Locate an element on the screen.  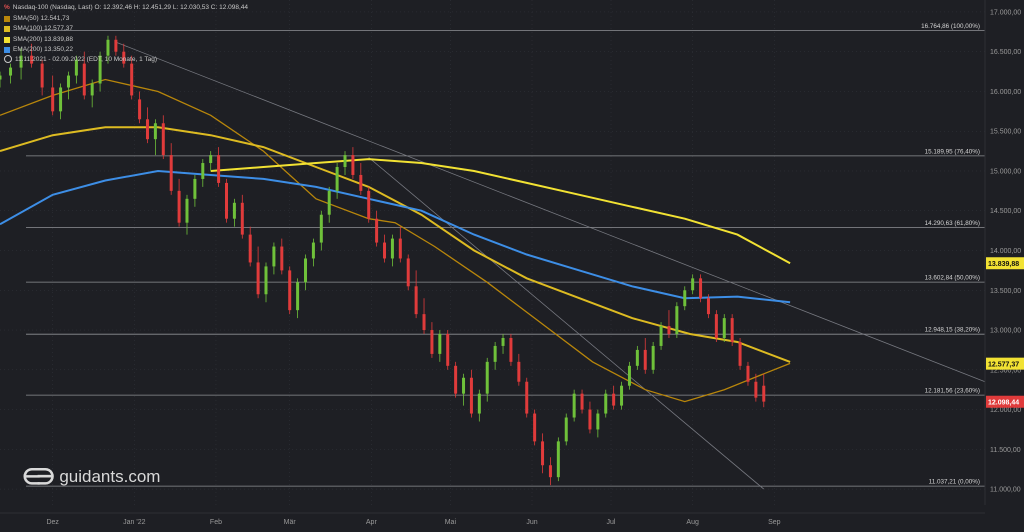
legend-item-sma200: SMA(200) 13.839,88 is located at coordinates (126, 40).